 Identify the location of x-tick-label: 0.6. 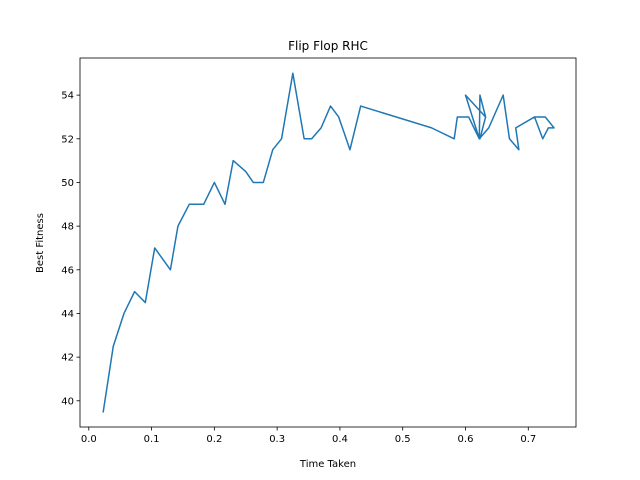
(466, 439).